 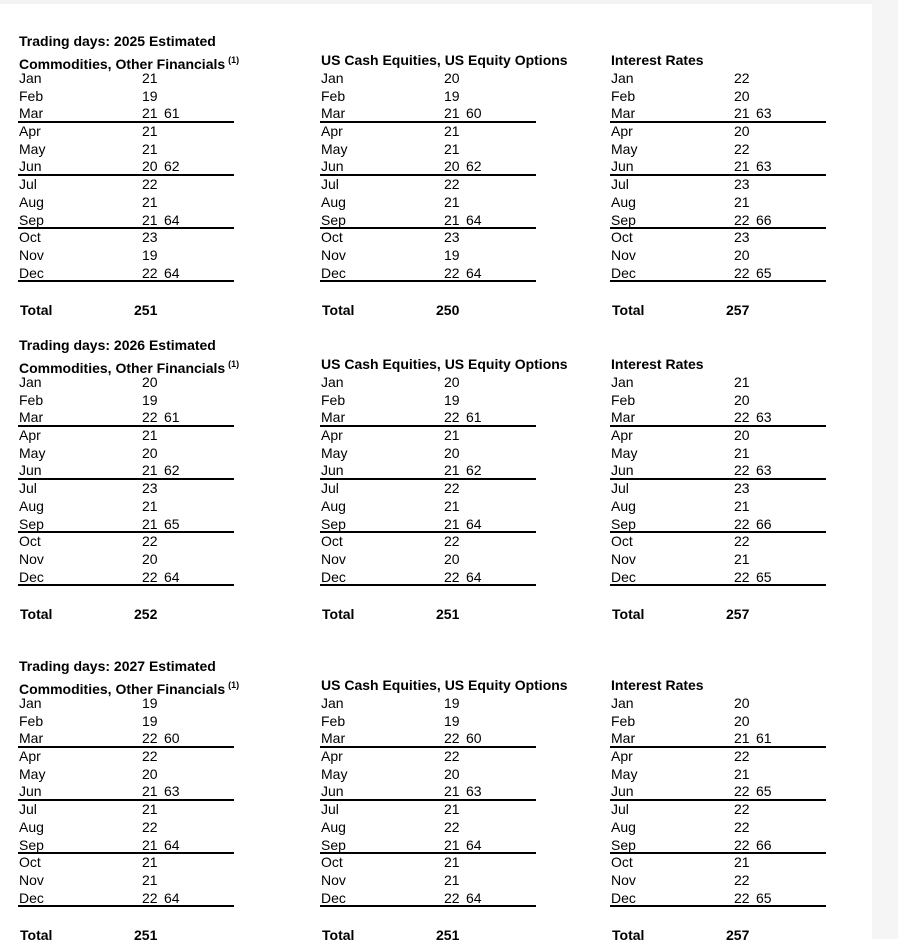 I want to click on month-row: Oct 23, so click(x=718, y=238).